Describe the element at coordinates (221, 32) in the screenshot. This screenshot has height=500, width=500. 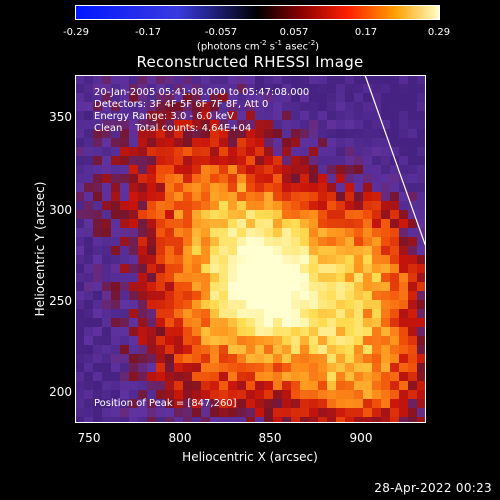
I see `colorbar-tick: -0.057` at that location.